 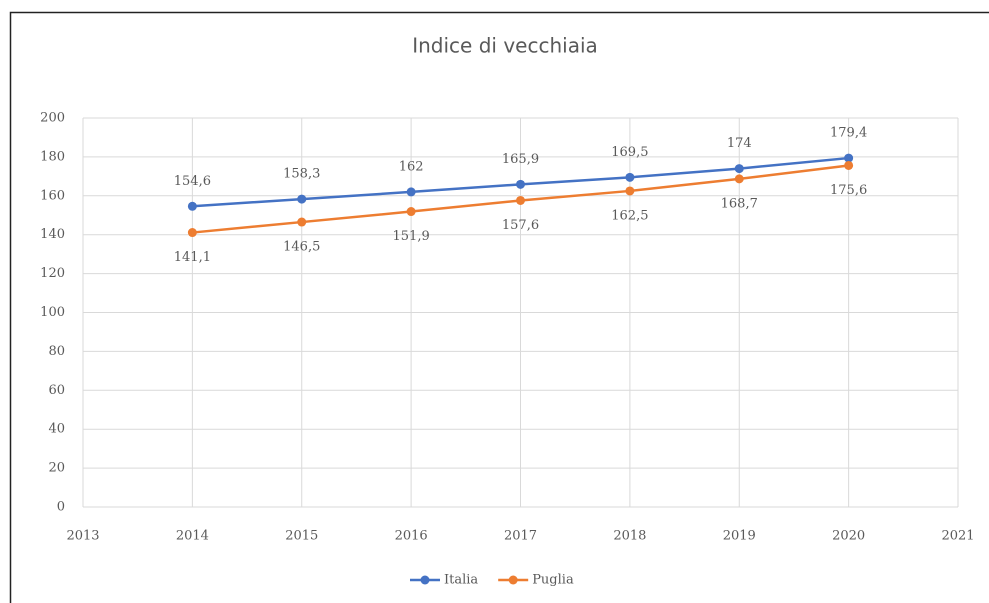 What do you see at coordinates (848, 190) in the screenshot?
I see `data-label: 175,6` at bounding box center [848, 190].